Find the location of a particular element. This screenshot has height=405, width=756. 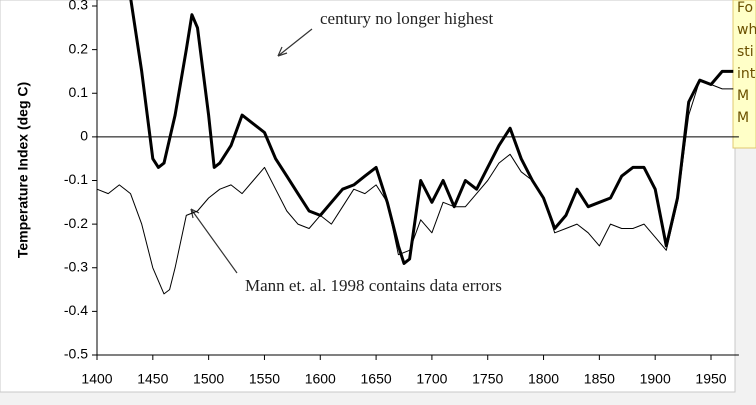

side-note-line: int is located at coordinates (746, 74).